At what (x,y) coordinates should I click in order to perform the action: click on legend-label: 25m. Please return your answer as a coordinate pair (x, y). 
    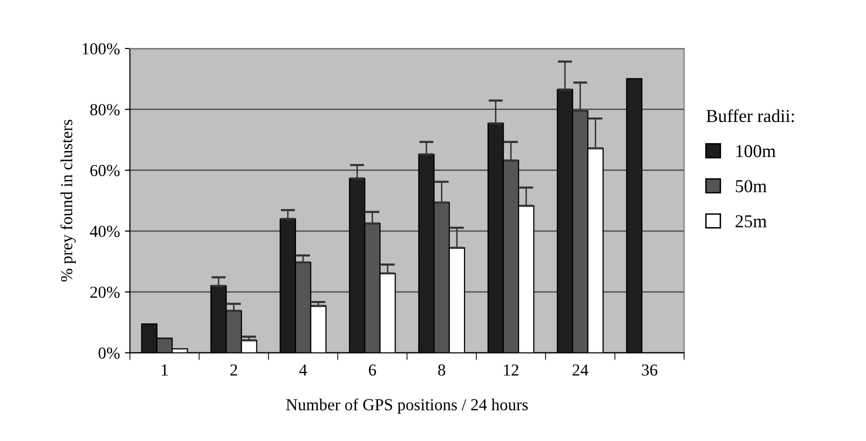
    Looking at the image, I should click on (751, 221).